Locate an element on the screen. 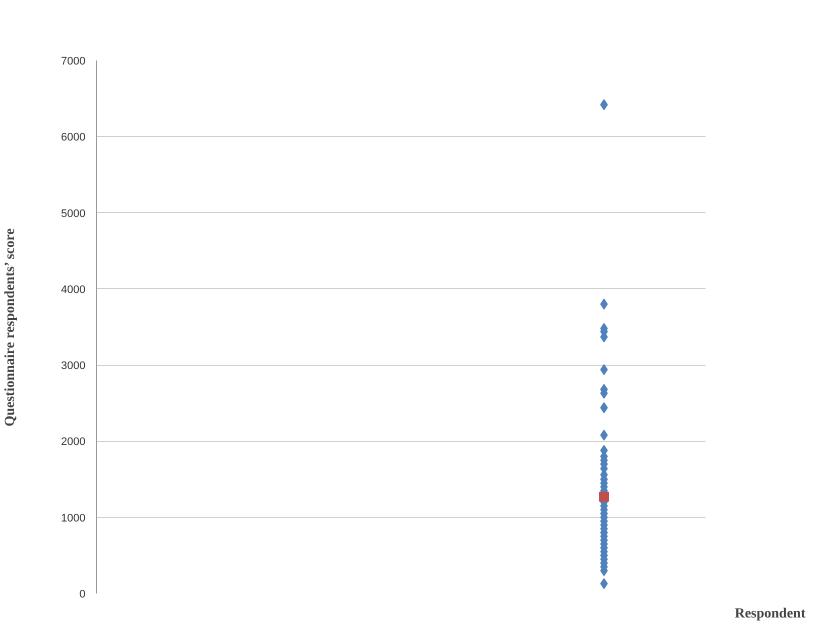 This screenshot has height=626, width=835. y-tick-label: 7000 is located at coordinates (73, 62).